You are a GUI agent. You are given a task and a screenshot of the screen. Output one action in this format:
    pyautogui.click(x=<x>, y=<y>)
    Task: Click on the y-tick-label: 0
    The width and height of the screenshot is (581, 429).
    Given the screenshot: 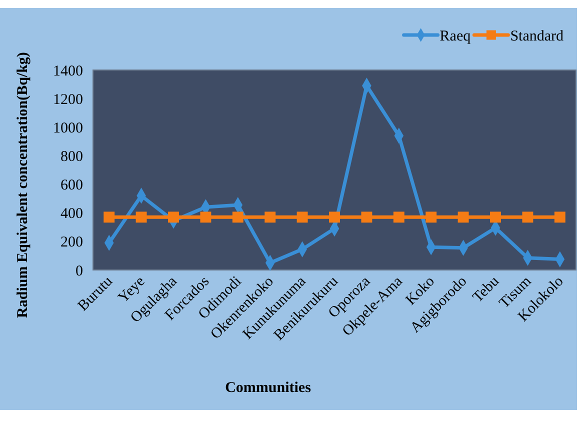 What is the action you would take?
    pyautogui.click(x=79, y=271)
    